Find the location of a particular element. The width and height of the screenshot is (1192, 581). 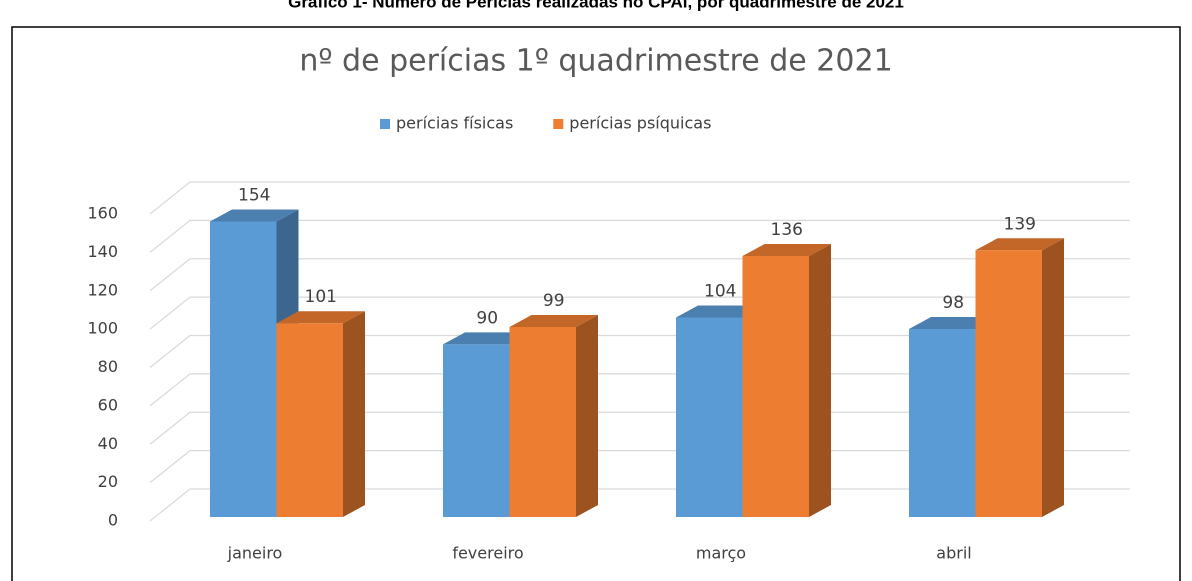

y-tick-label: 80 is located at coordinates (108, 366).